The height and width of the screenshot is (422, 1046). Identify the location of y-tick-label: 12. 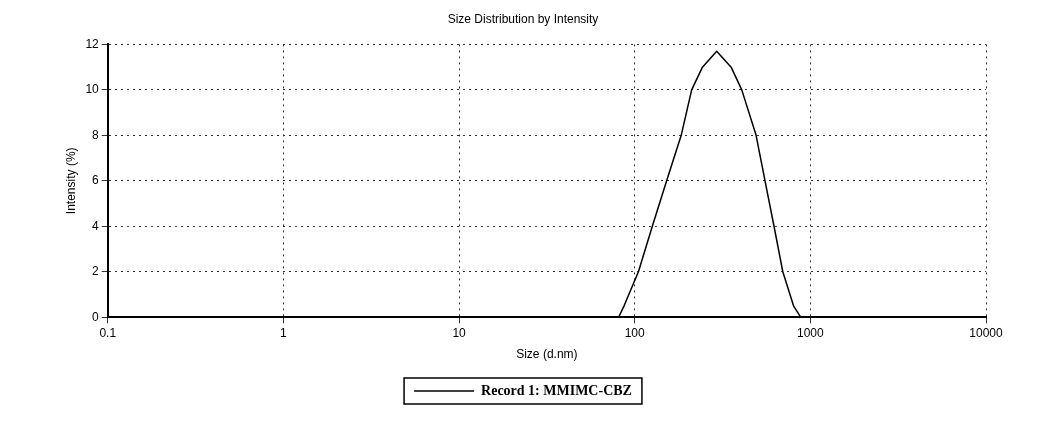
(92, 43).